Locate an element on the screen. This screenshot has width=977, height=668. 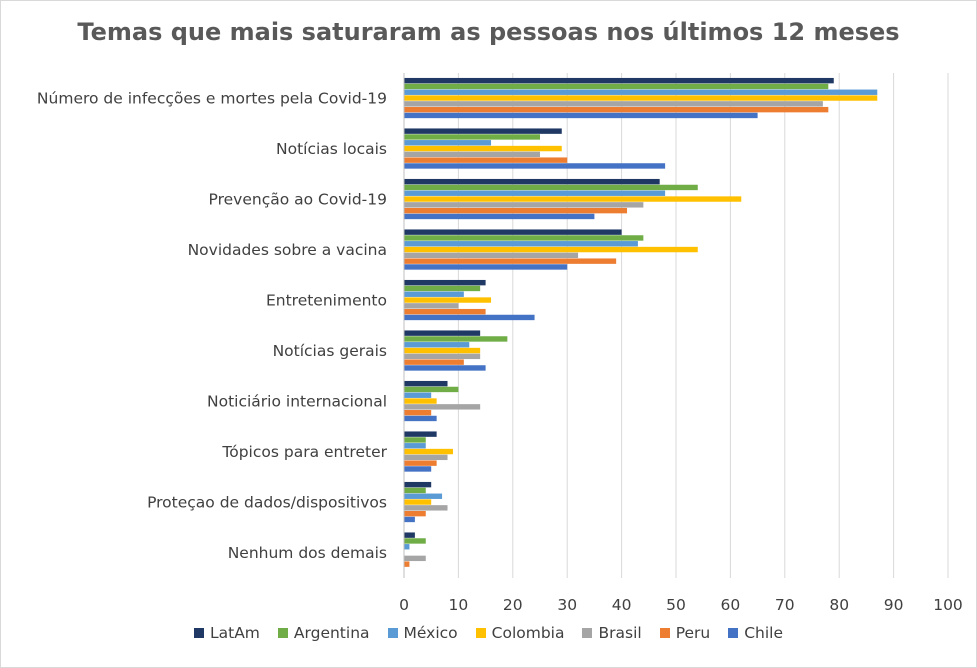
legend-label: Chile is located at coordinates (764, 633).